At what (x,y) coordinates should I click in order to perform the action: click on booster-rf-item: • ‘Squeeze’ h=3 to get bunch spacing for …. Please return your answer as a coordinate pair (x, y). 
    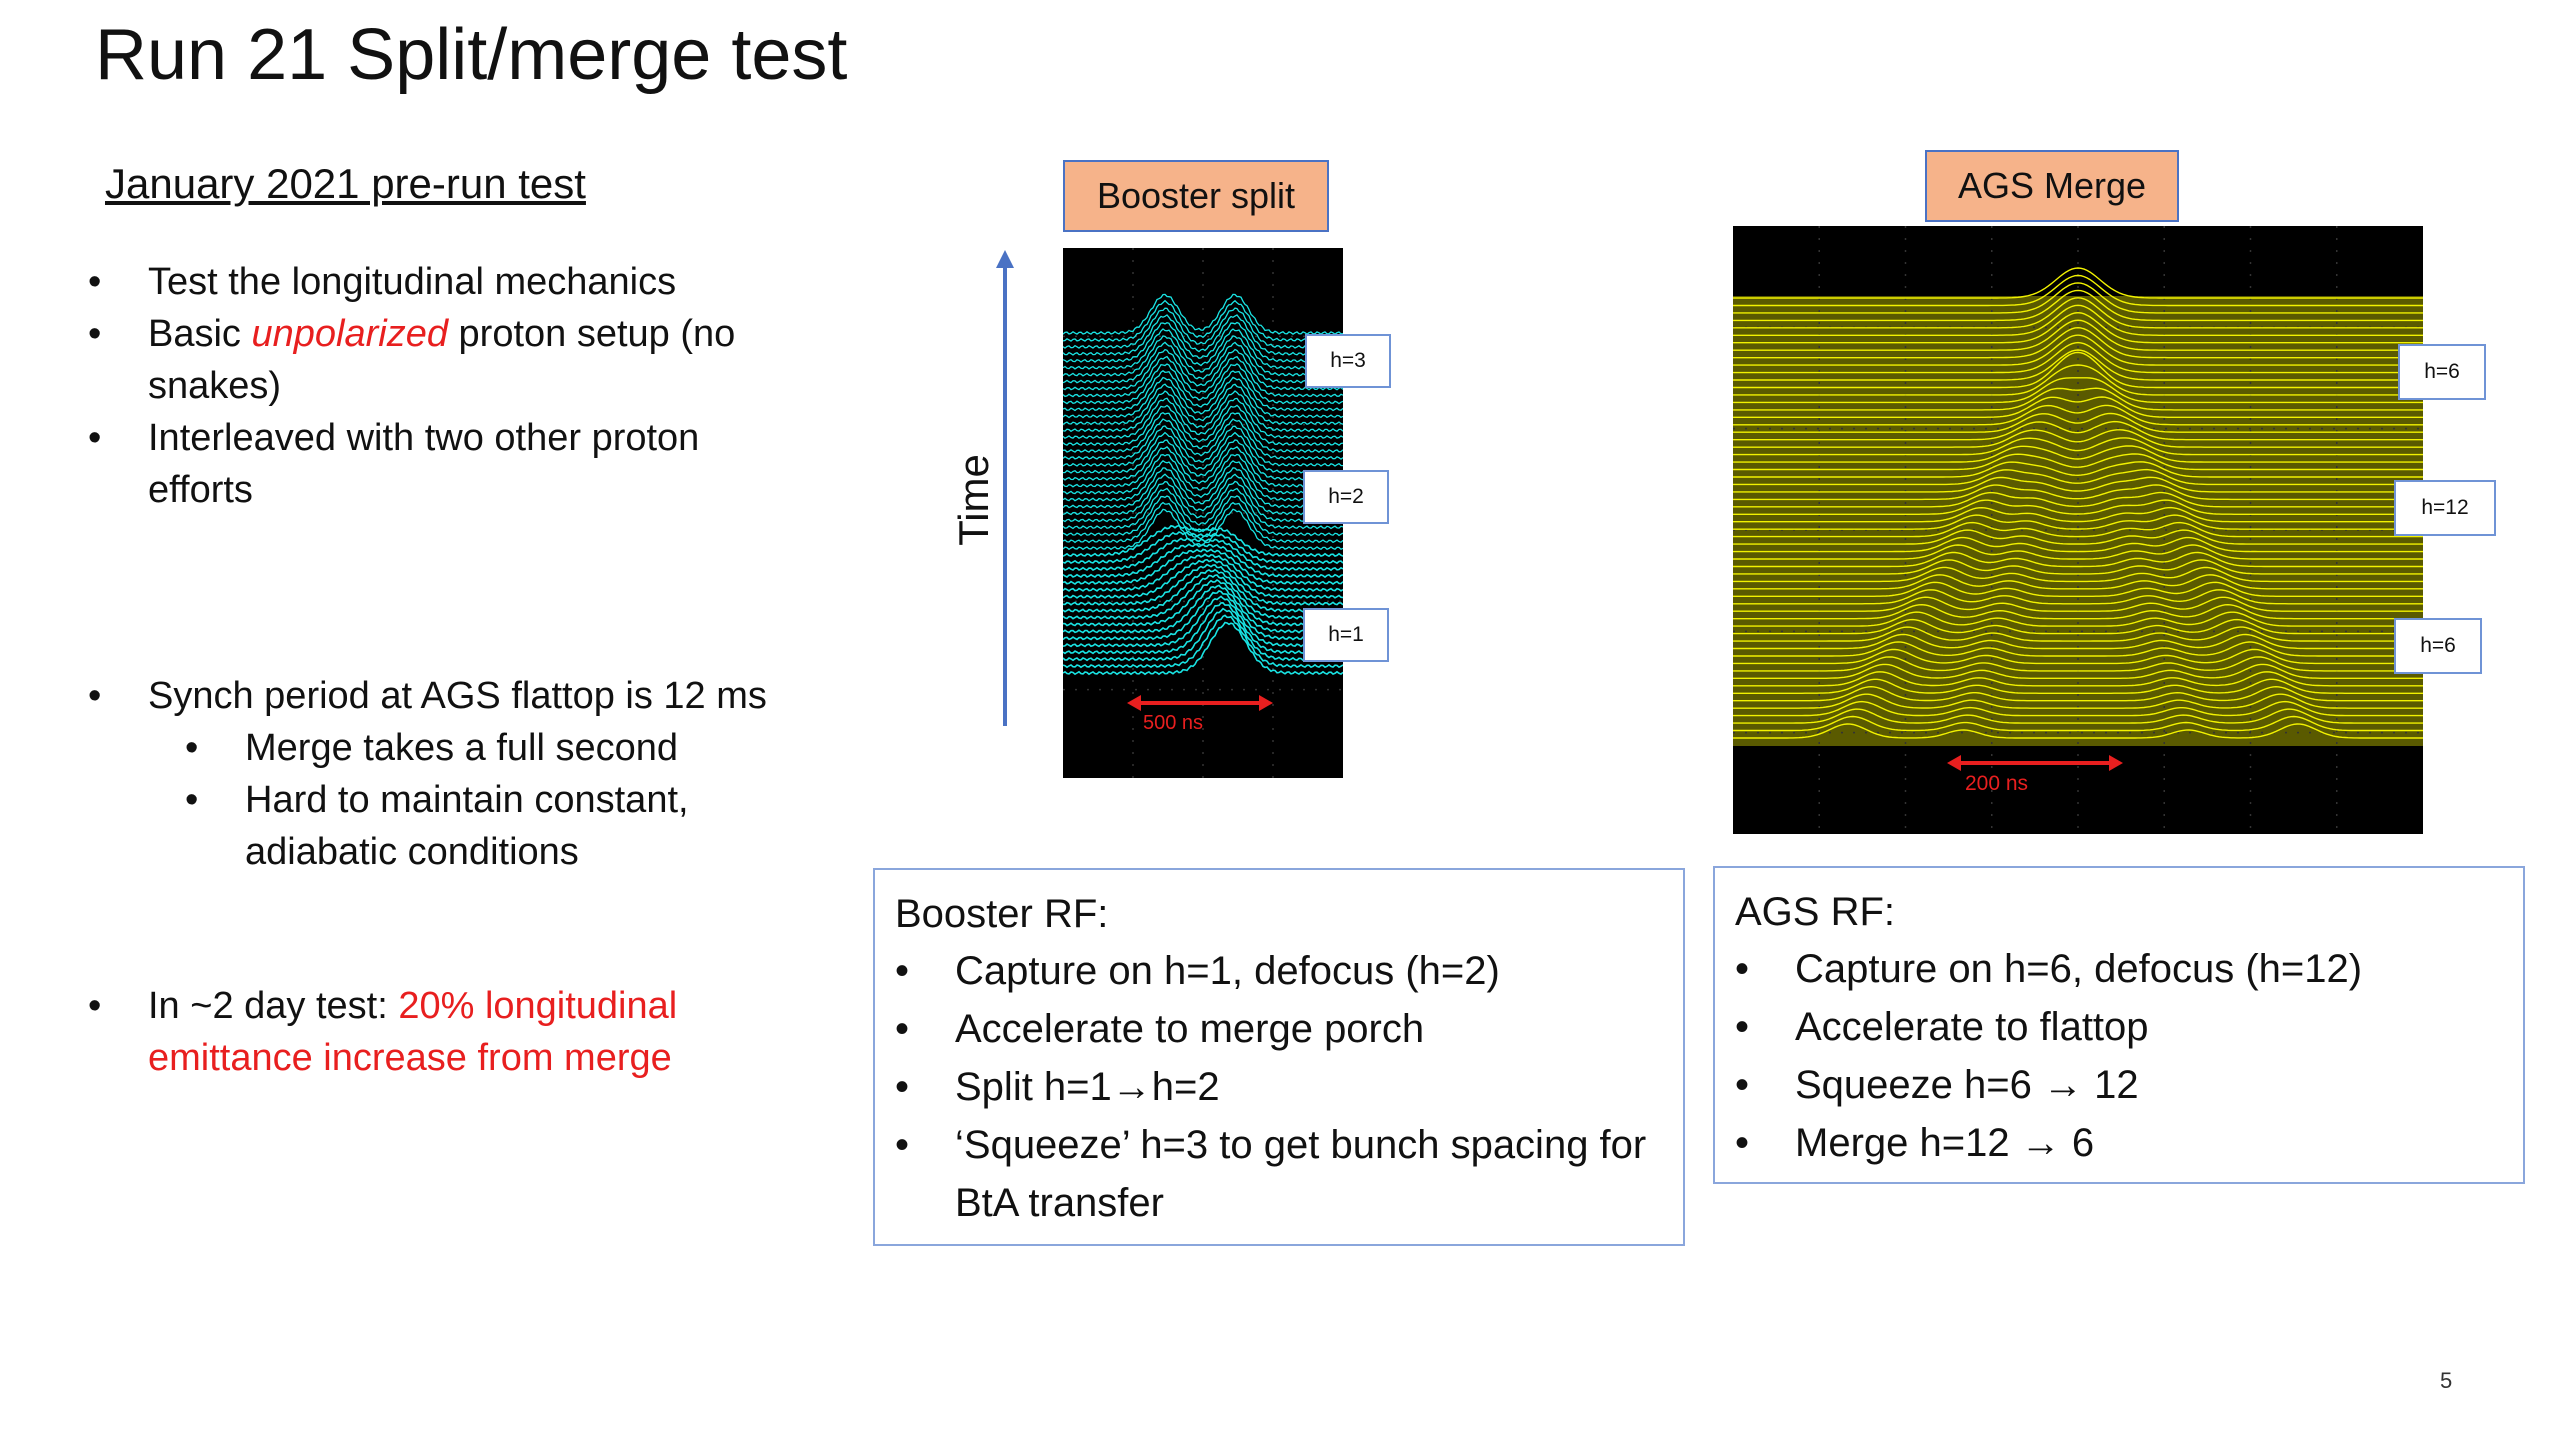
    Looking at the image, I should click on (1275, 1174).